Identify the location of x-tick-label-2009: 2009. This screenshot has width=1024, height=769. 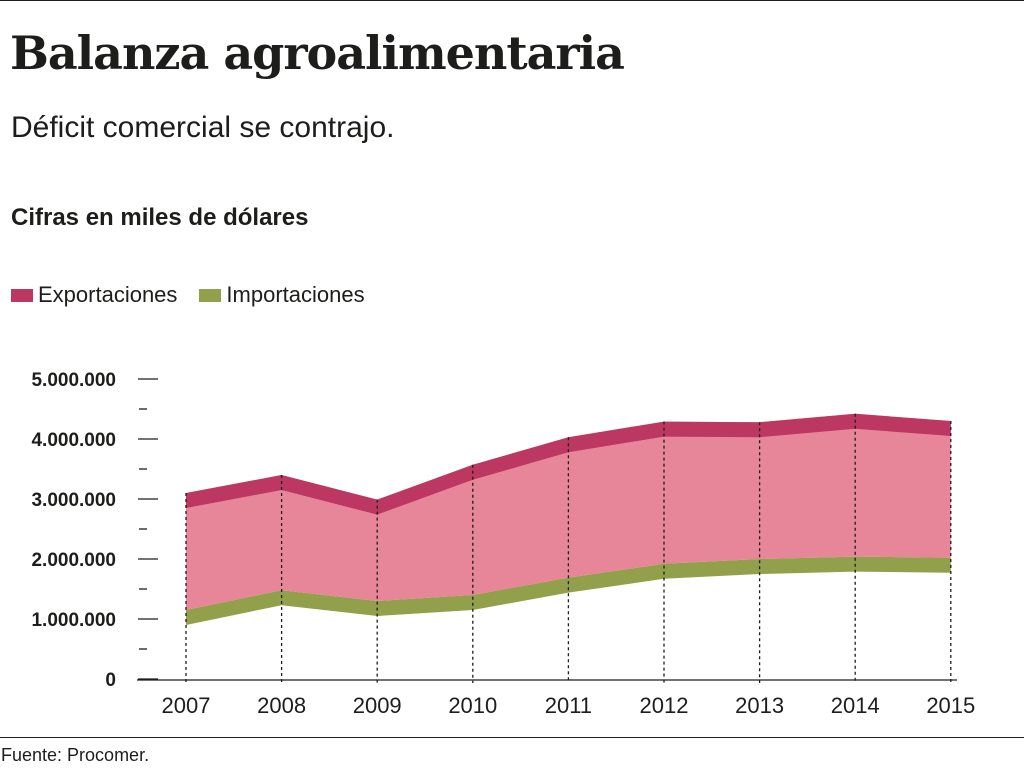
(377, 705).